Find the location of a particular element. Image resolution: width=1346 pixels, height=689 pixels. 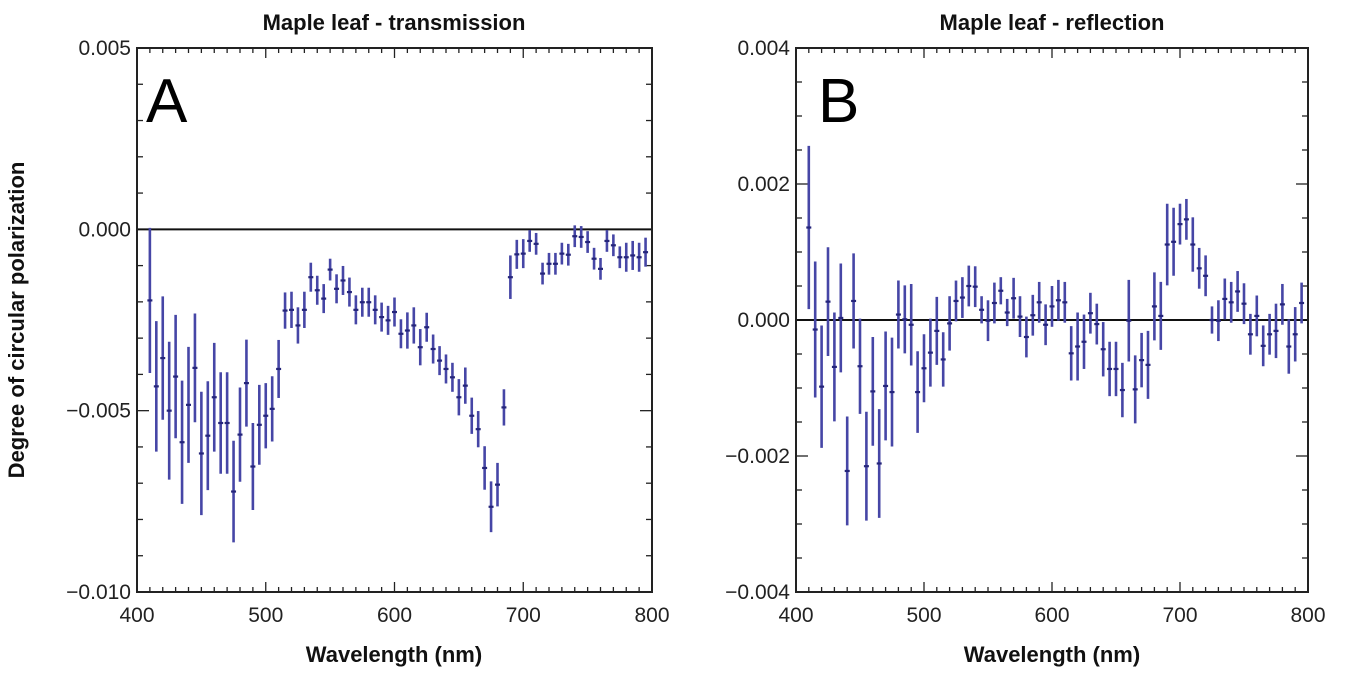

y-axis-label: Degree of circular polarization is located at coordinates (16, 320).